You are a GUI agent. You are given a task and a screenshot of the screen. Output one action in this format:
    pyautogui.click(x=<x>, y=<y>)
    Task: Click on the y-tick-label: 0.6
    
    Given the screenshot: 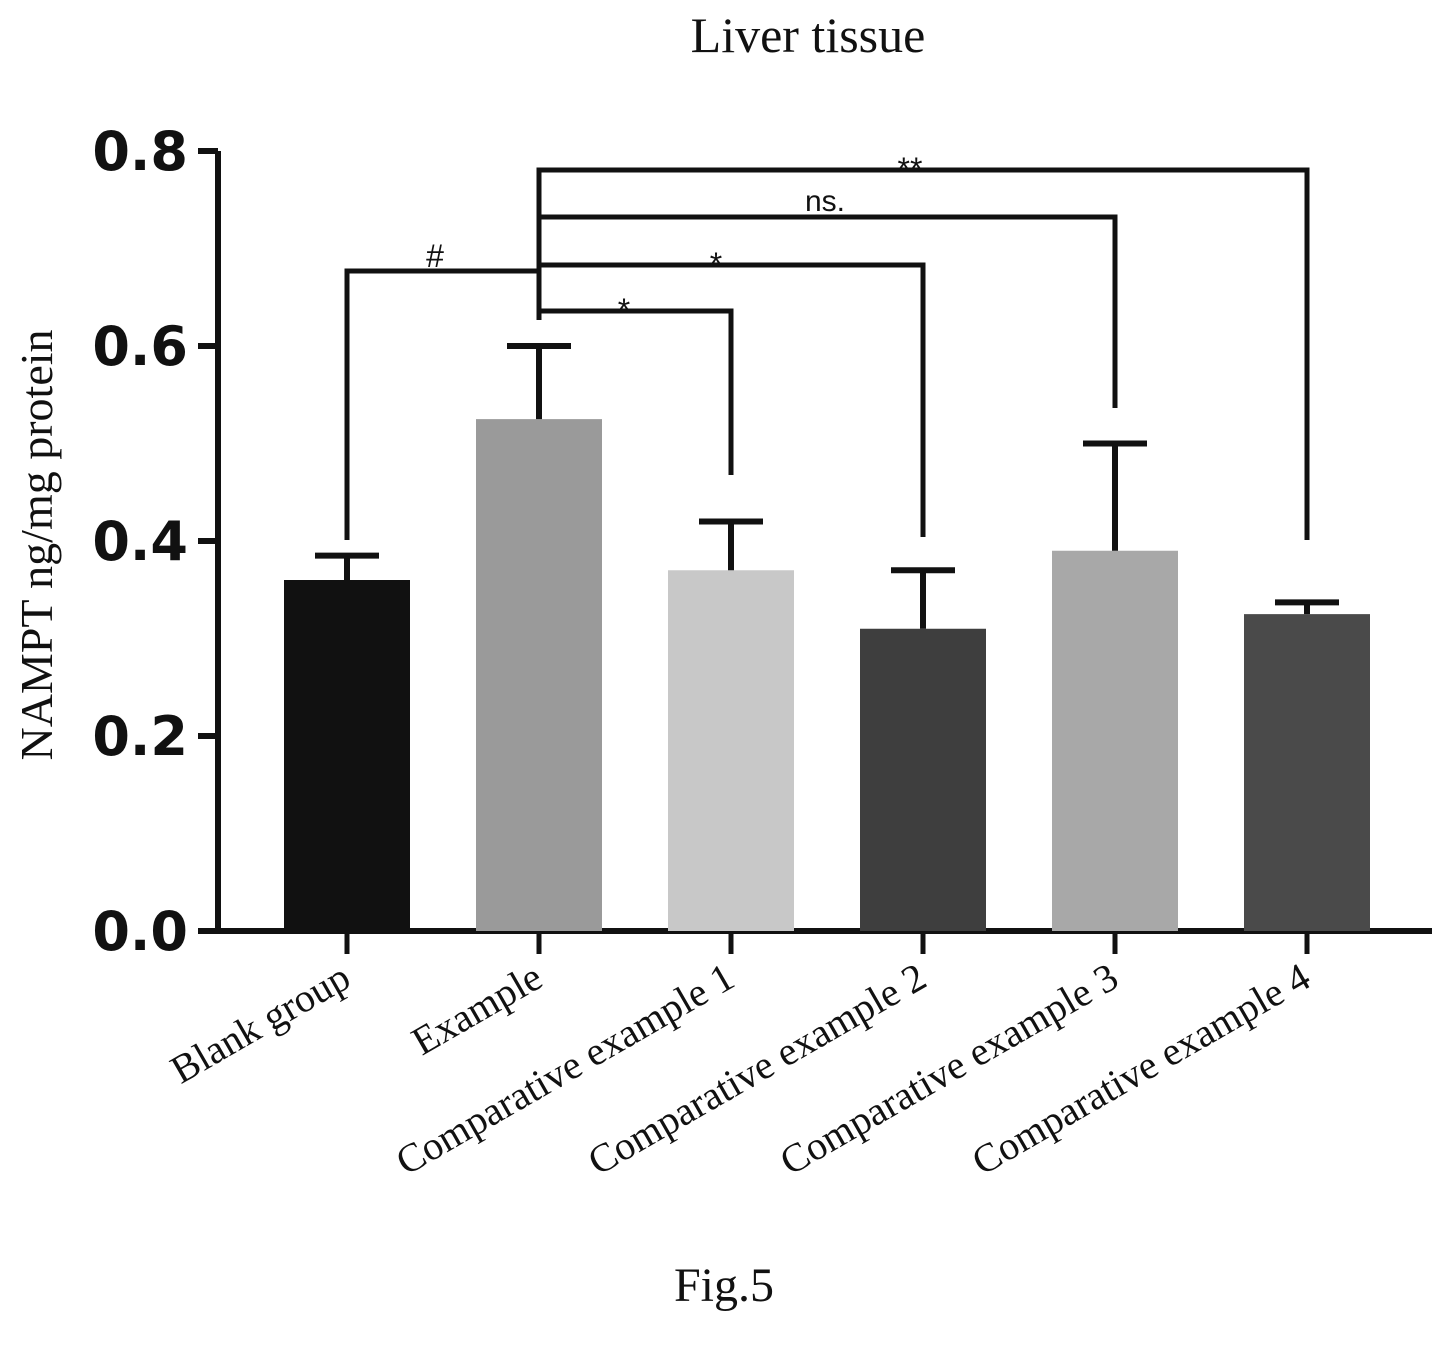 What is the action you would take?
    pyautogui.click(x=140, y=346)
    